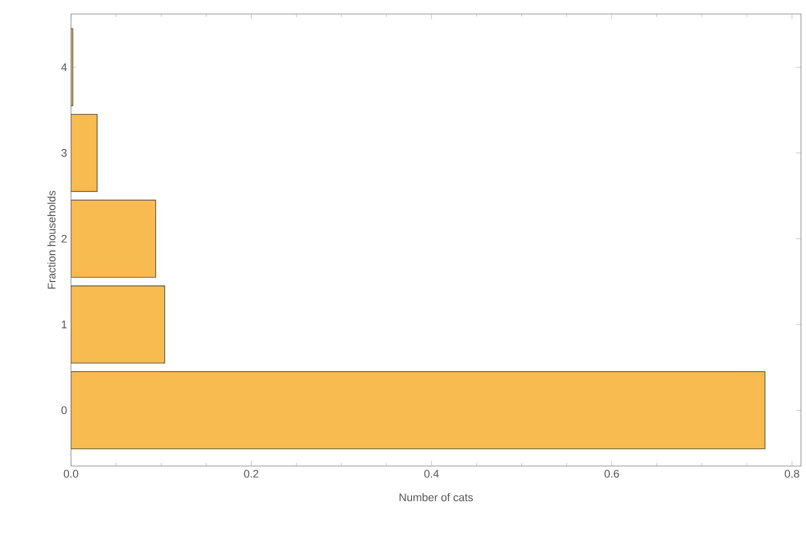 The height and width of the screenshot is (537, 806). I want to click on y-tick-label: 4, so click(64, 67).